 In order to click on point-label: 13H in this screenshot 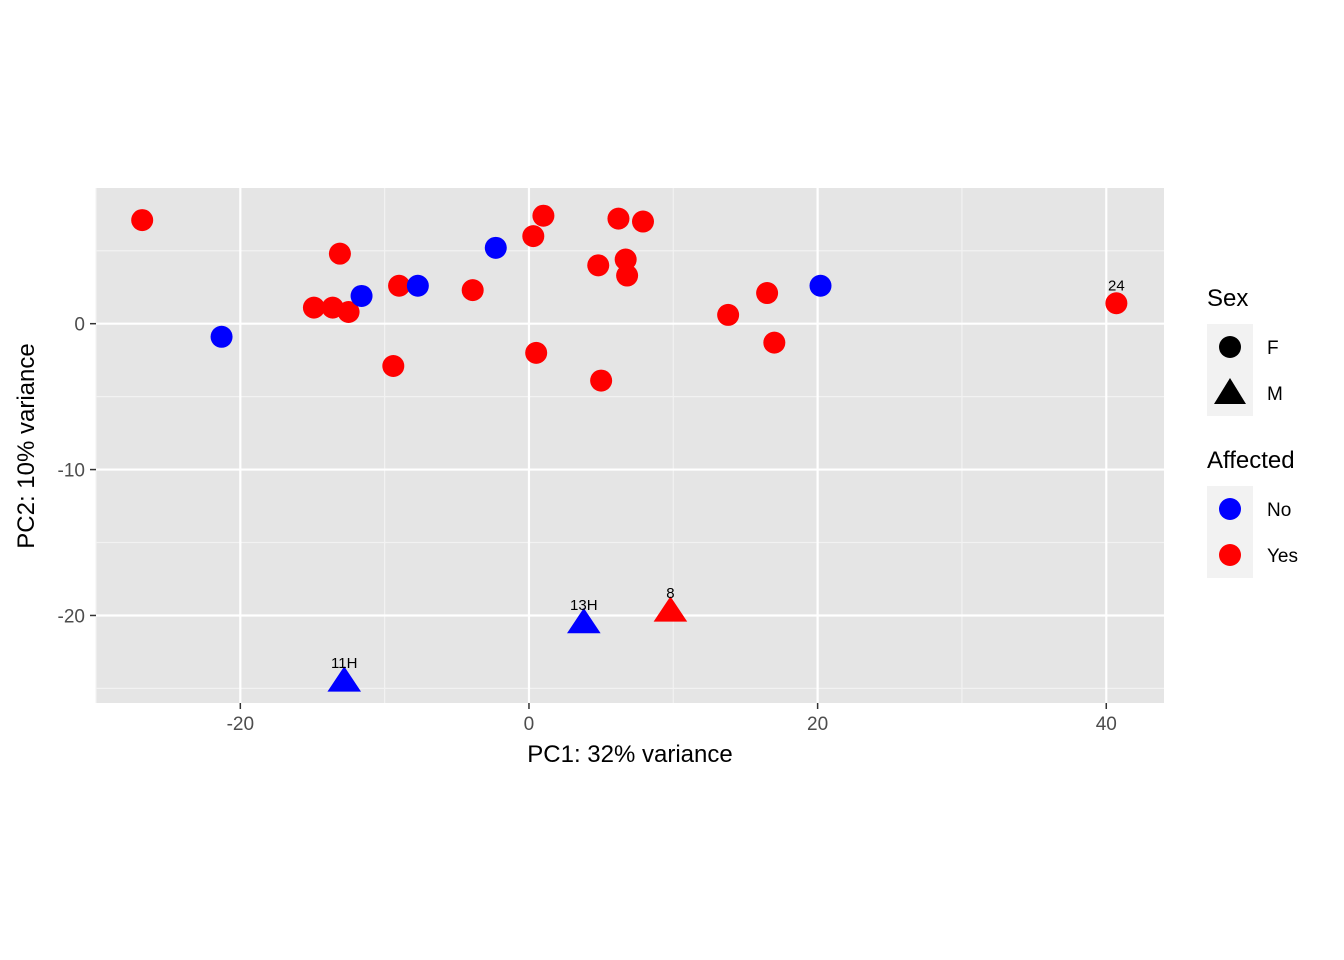, I will do `click(584, 605)`.